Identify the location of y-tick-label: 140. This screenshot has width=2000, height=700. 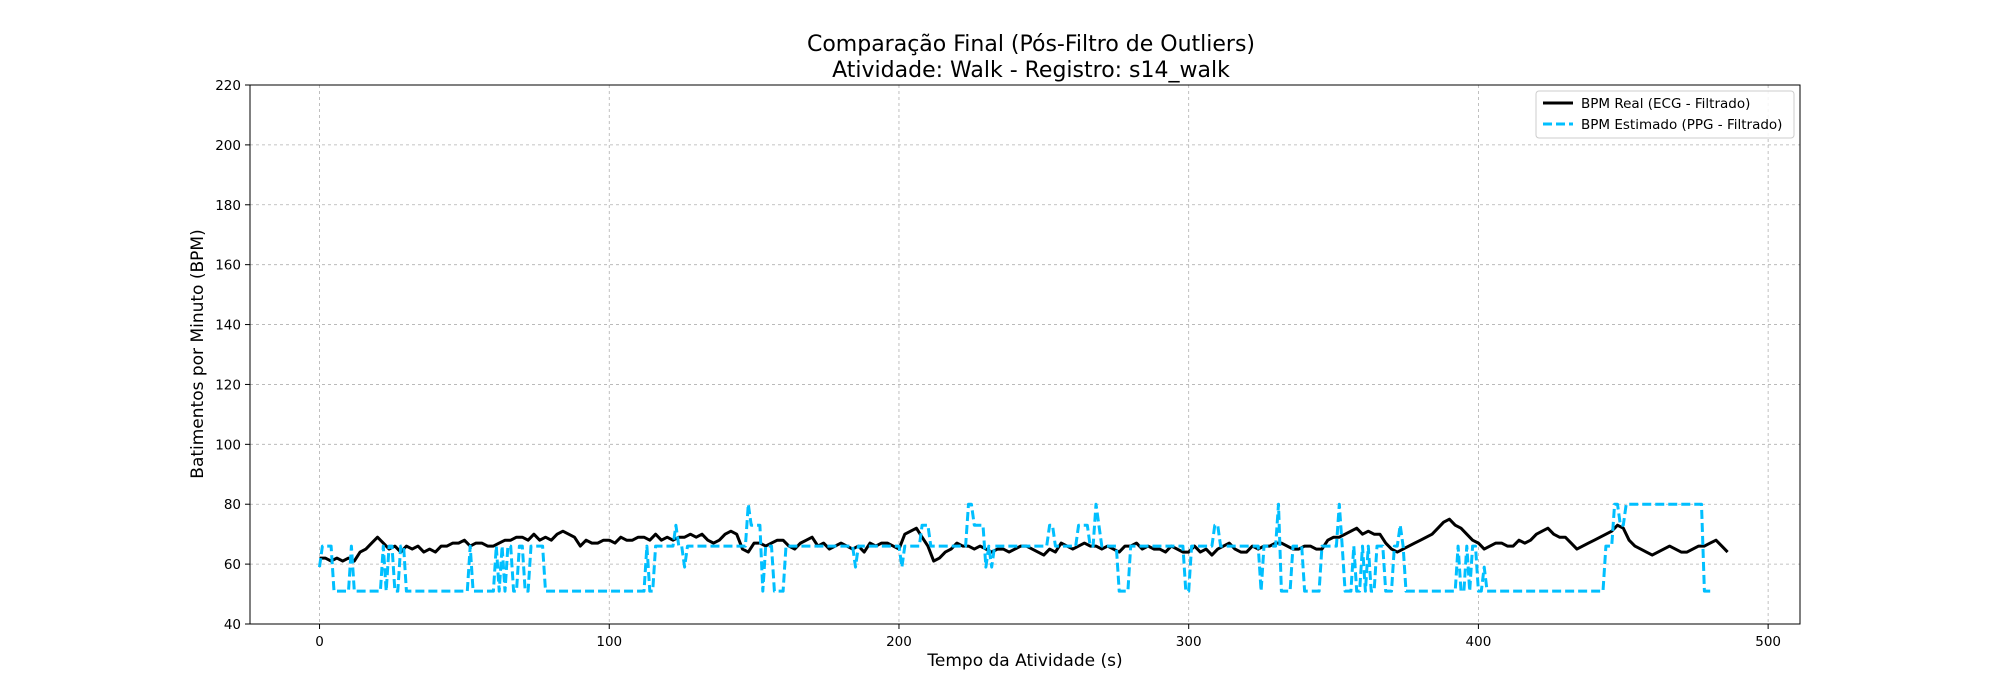
(228, 326).